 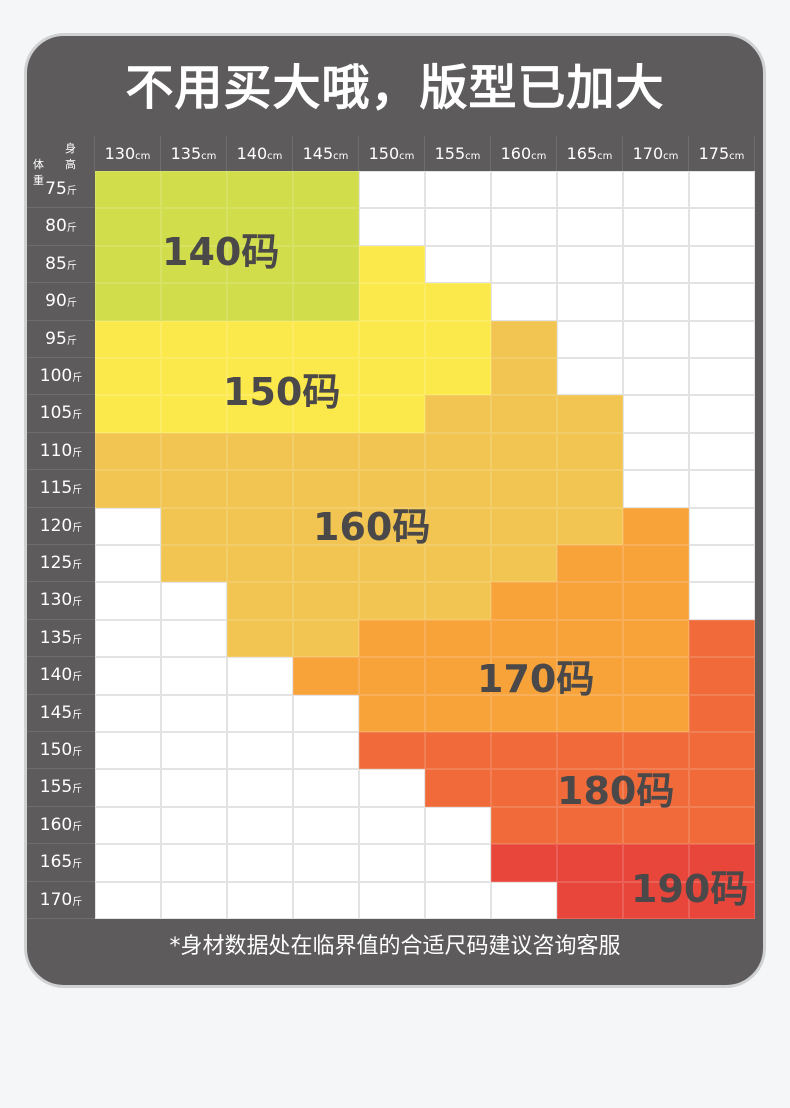 What do you see at coordinates (590, 153) in the screenshot?
I see `height-header-165: 165cm` at bounding box center [590, 153].